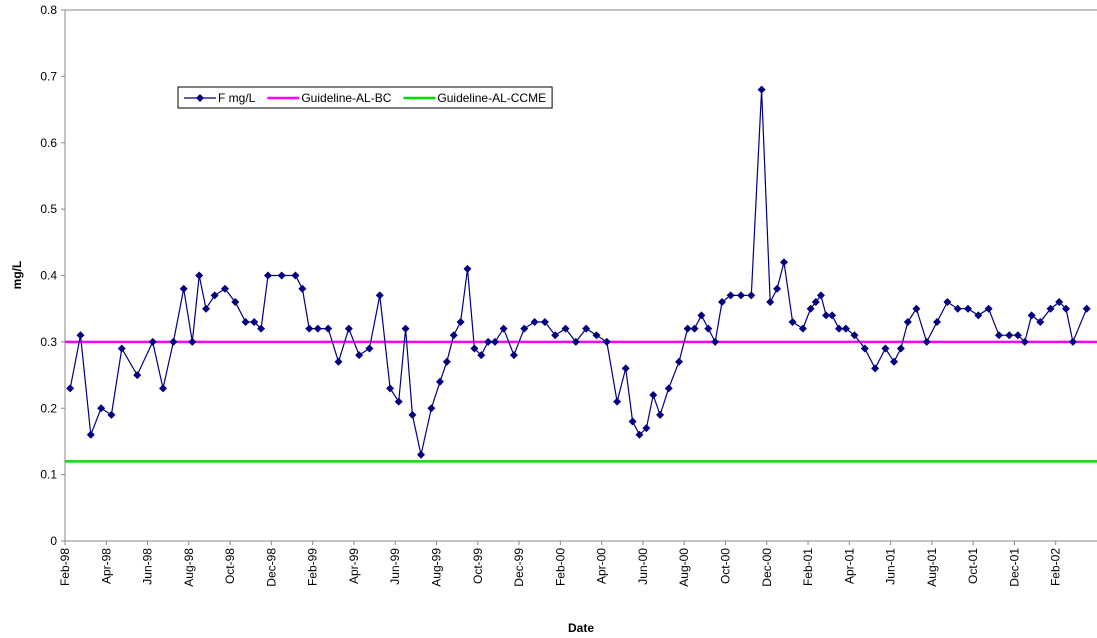  I want to click on legend-label: F mg/L, so click(237, 98).